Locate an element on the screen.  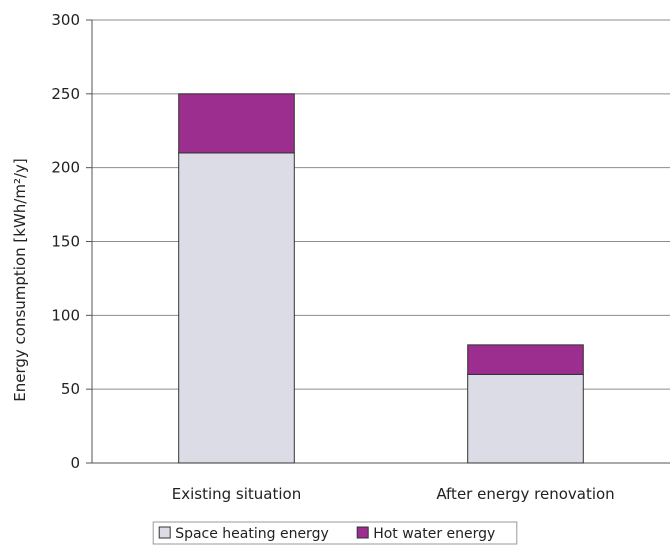
y-tick-label: 100 is located at coordinates (65, 315).